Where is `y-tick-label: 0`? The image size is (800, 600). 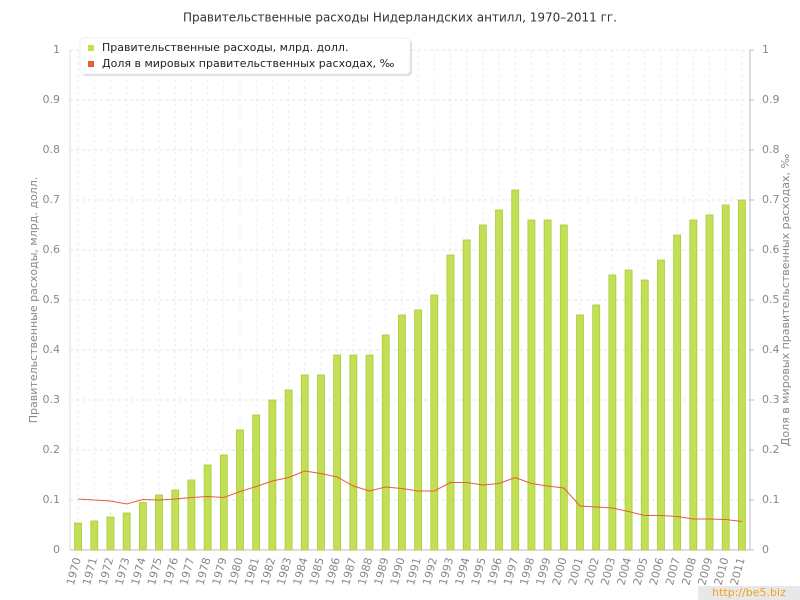
y-tick-label: 0 is located at coordinates (56, 549).